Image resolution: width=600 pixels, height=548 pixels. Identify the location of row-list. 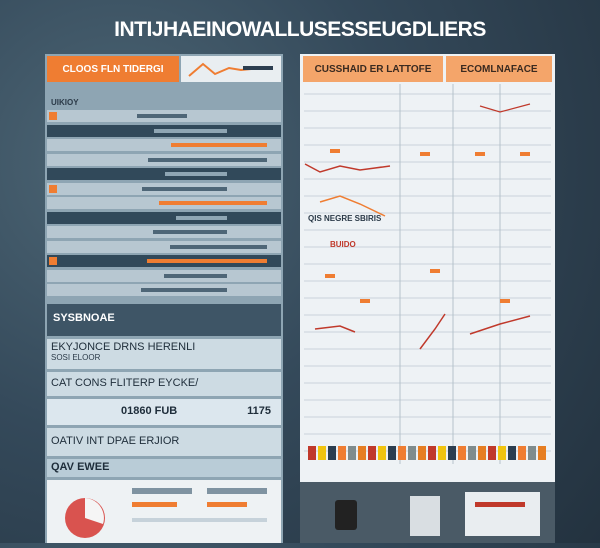
(164, 205).